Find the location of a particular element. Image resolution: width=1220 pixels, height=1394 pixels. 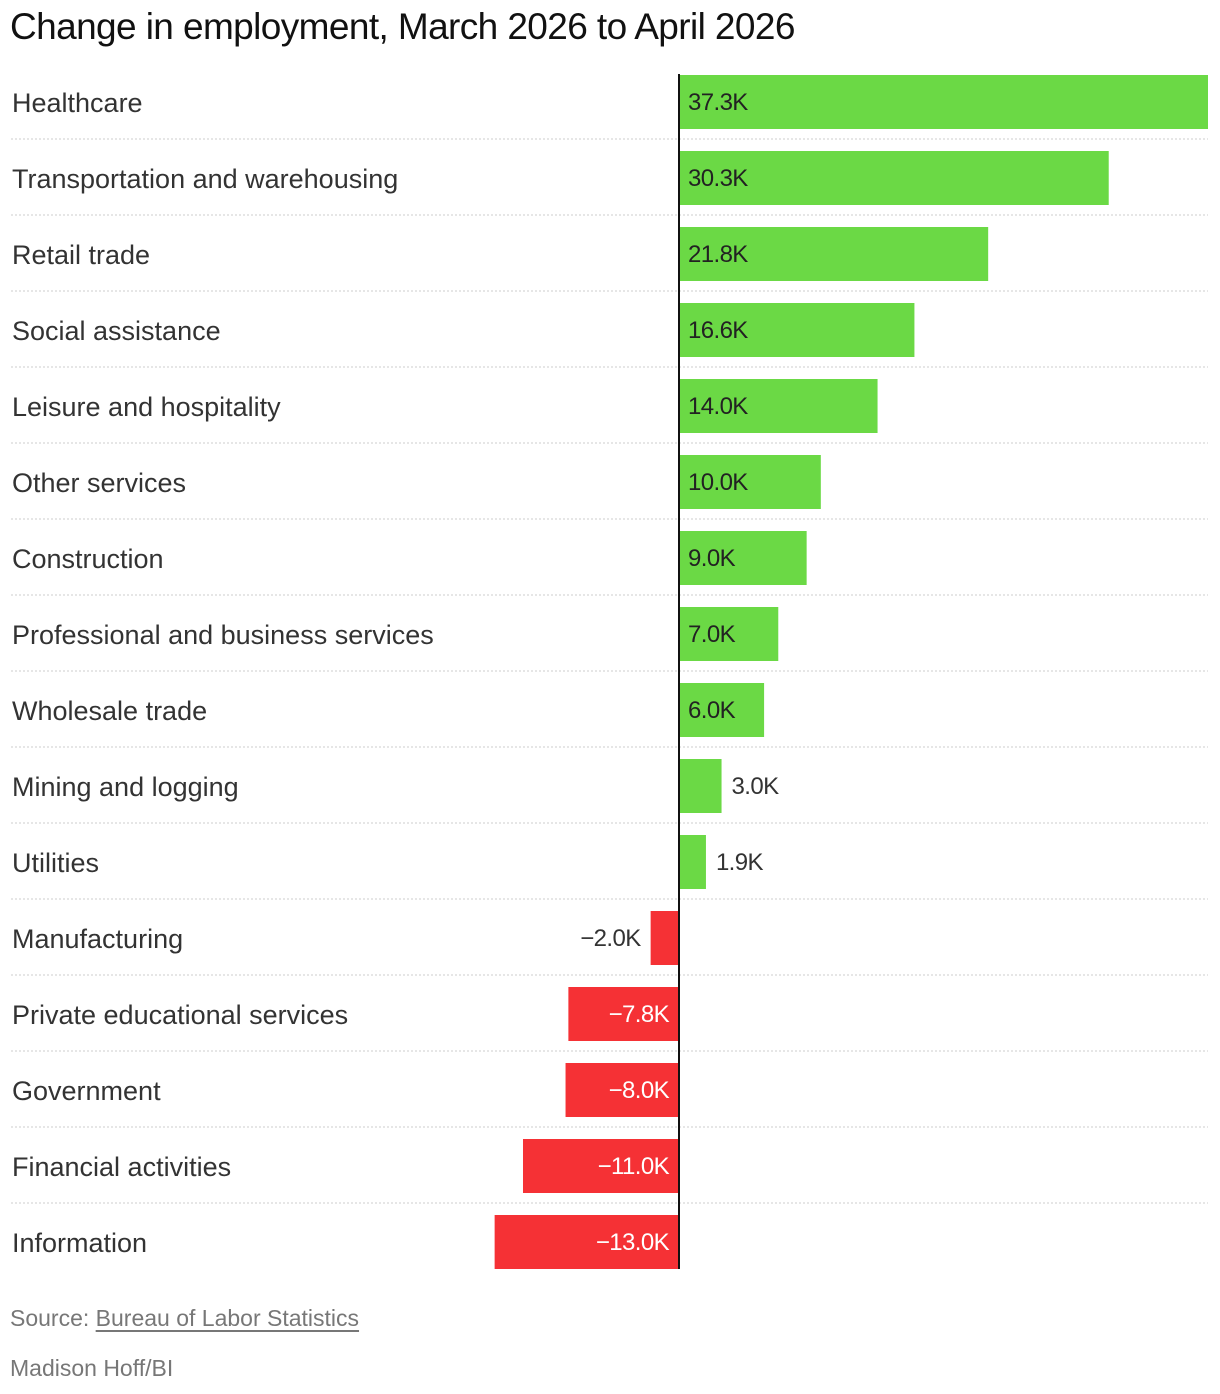

value-label: 1.9K is located at coordinates (740, 862).